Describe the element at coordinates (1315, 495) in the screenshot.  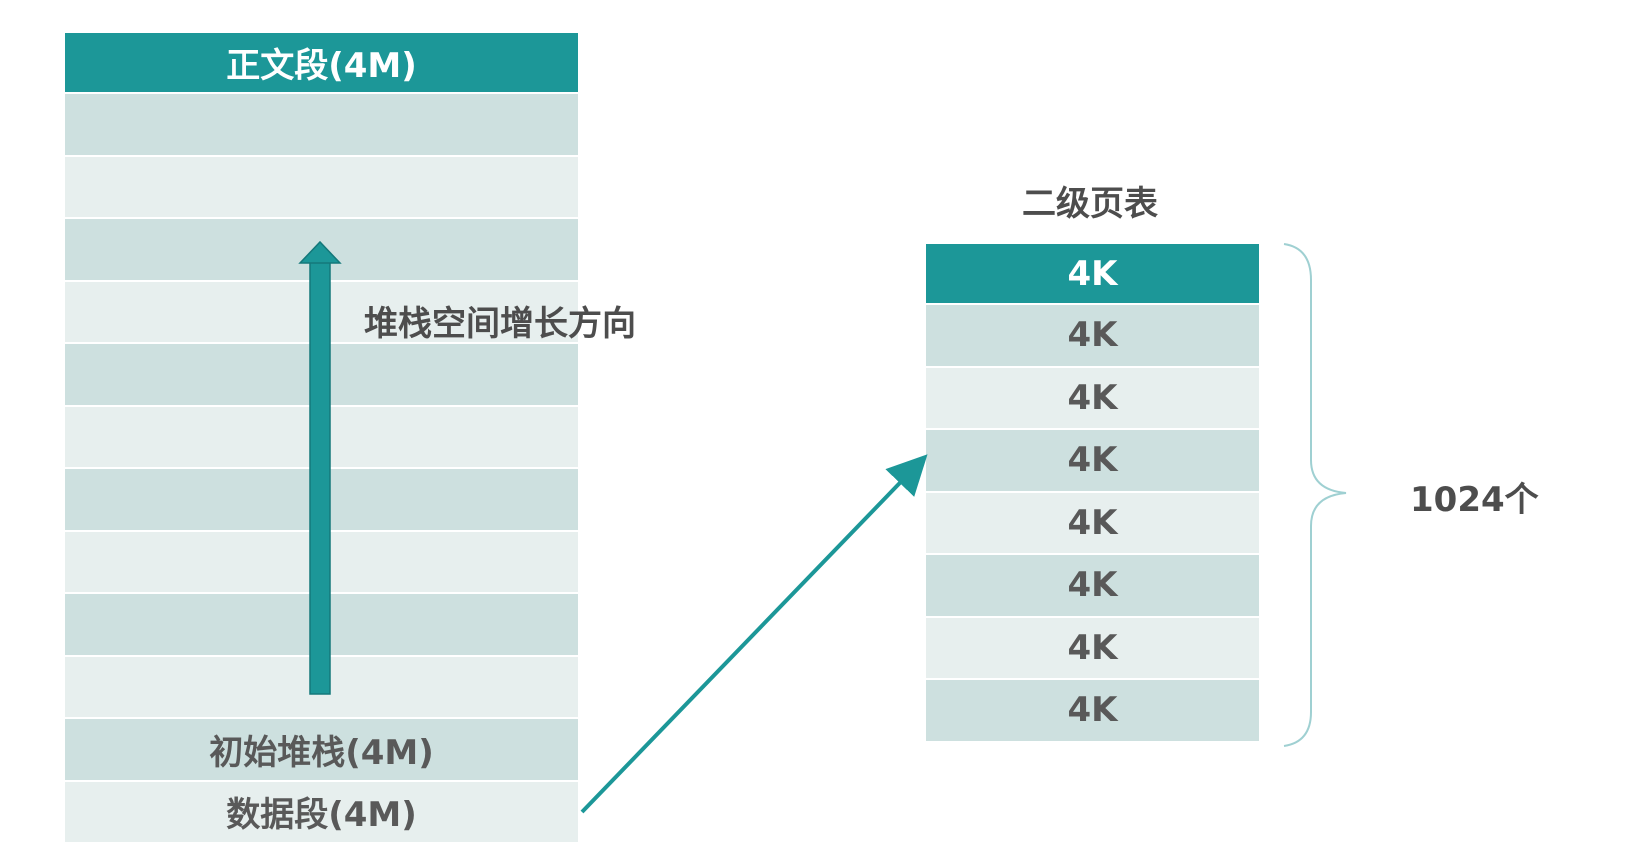
I see `right-brace` at that location.